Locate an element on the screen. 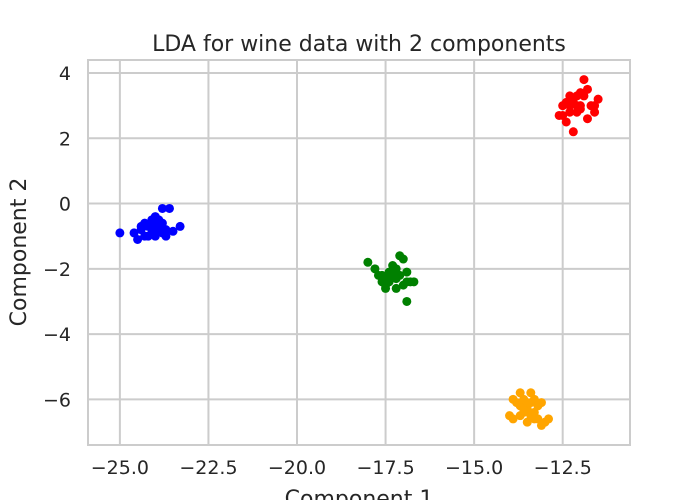 This screenshot has height=500, width=700. y-tick-labels: 4 2 0 −2 −4 −6 is located at coordinates (57, 237).